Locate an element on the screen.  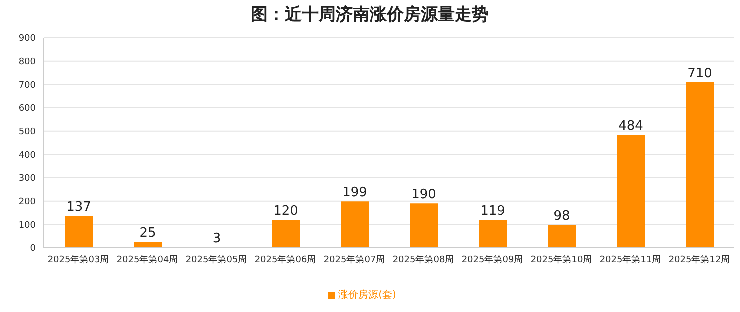
y-tick-label: 900 is located at coordinates (27, 39).